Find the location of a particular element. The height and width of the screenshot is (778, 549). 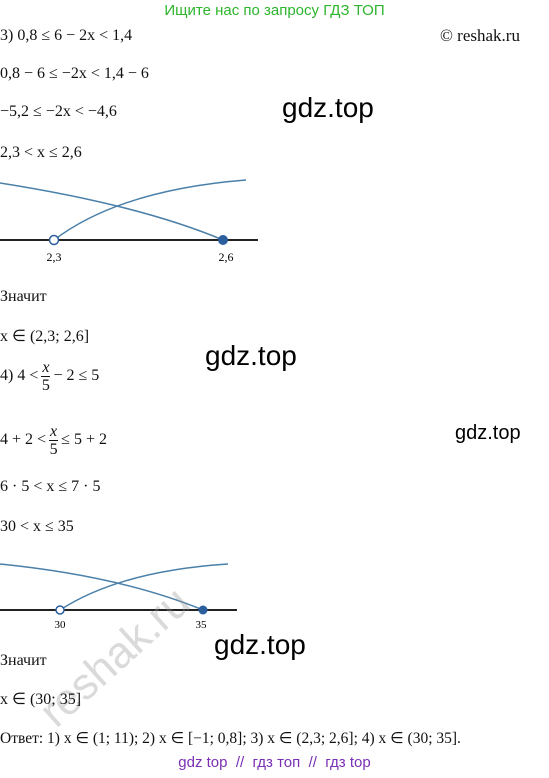

axis-label: 35 is located at coordinates (202, 625).